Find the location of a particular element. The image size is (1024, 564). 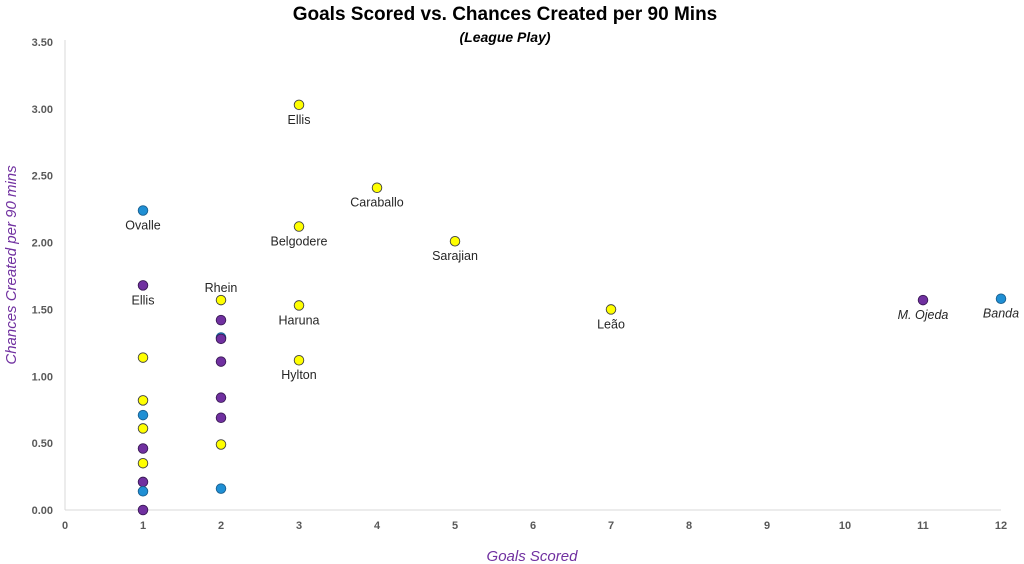

x-tick-label: 2 is located at coordinates (221, 526).